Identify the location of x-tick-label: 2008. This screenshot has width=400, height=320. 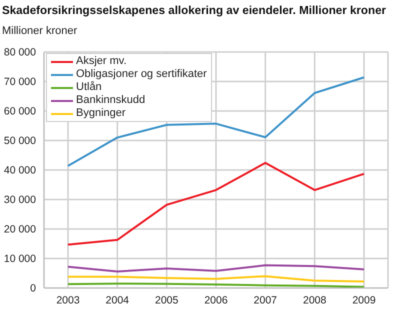
(314, 300).